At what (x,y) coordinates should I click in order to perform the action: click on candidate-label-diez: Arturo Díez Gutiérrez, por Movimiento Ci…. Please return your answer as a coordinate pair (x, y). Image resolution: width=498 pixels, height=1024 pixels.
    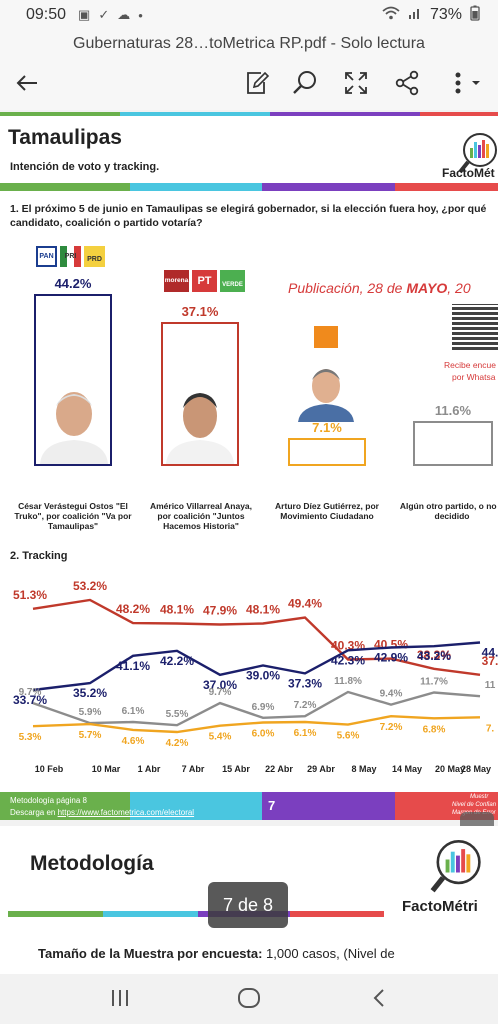
    Looking at the image, I should click on (327, 511).